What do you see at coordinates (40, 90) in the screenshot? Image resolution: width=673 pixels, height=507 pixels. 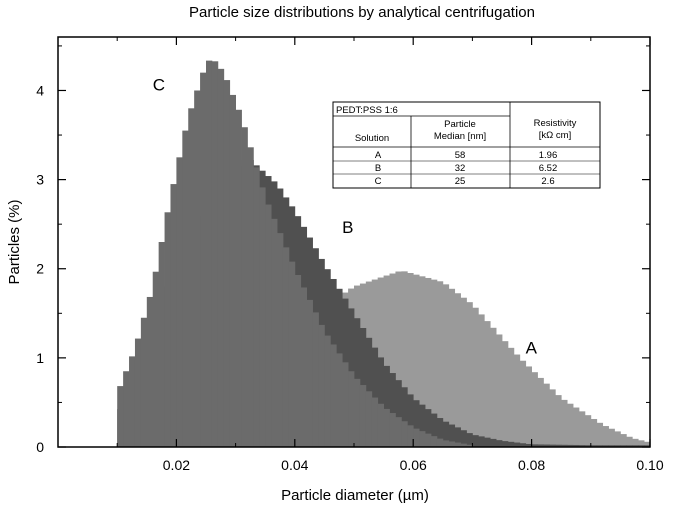 I see `y-tick-label: 4` at bounding box center [40, 90].